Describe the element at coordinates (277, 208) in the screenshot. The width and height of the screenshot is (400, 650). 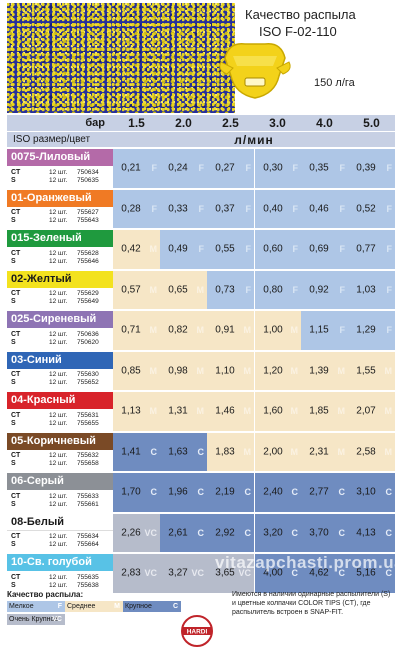
I see `flow-cell: 0,40 F` at that location.